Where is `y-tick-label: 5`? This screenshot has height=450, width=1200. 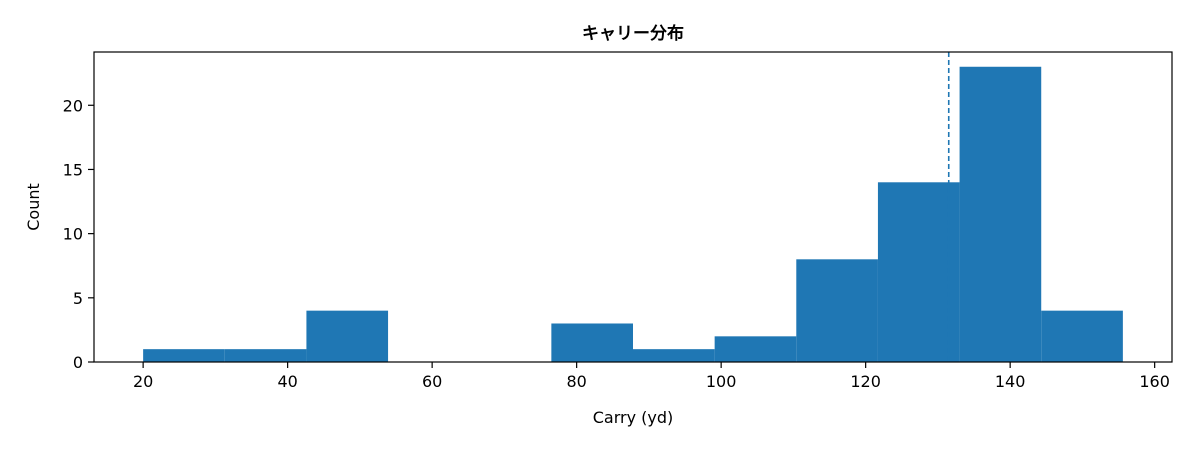
y-tick-label: 5 is located at coordinates (78, 298).